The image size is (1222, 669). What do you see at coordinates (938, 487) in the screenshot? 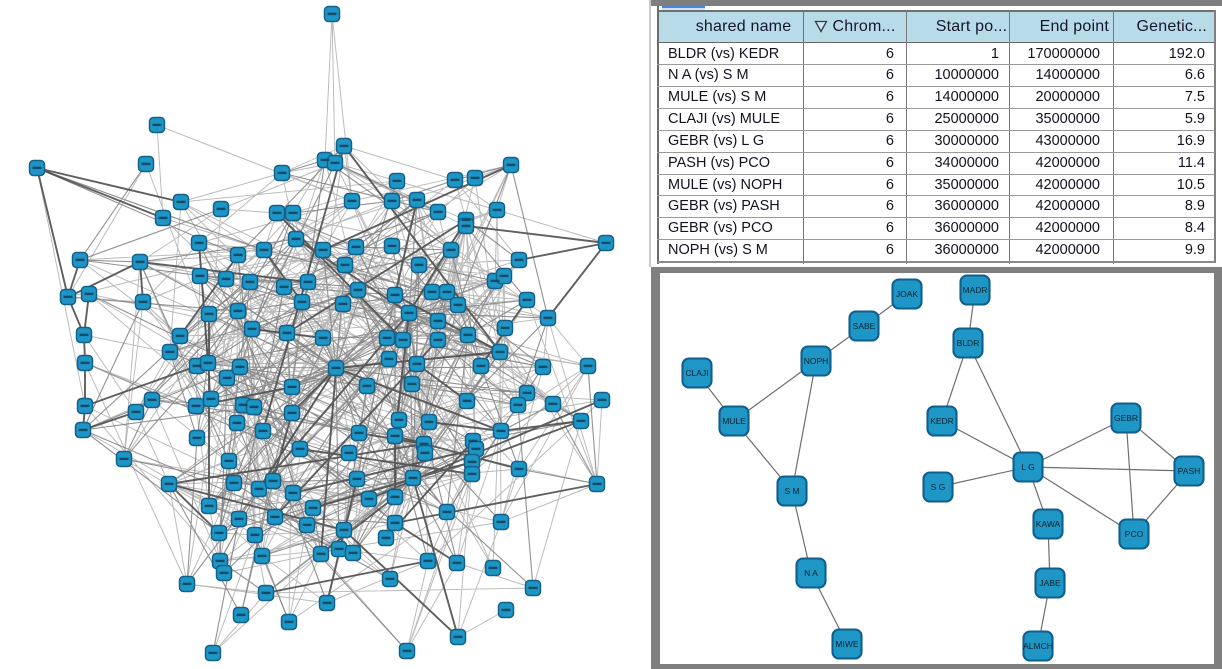
I see `svg-text: S G` at bounding box center [938, 487].